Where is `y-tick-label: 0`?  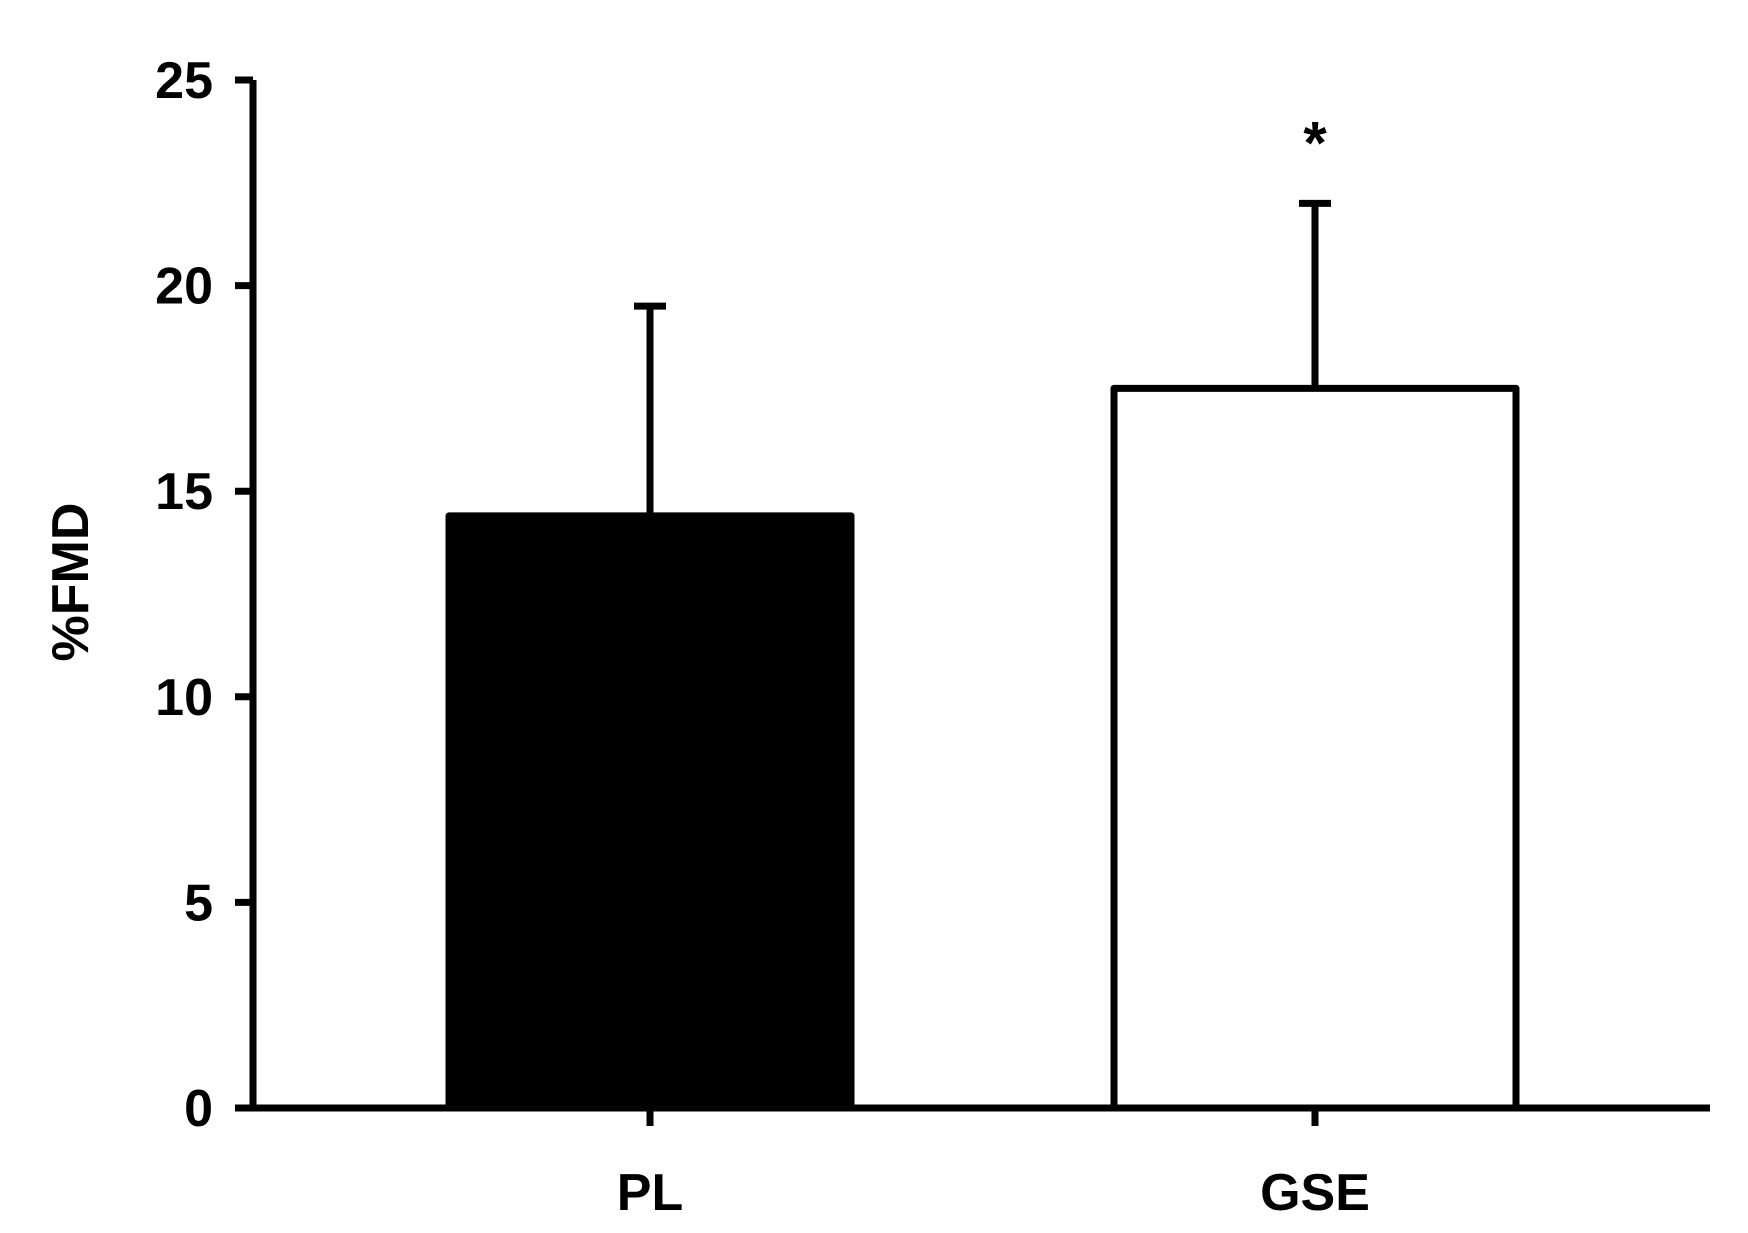 y-tick-label: 0 is located at coordinates (198, 1109).